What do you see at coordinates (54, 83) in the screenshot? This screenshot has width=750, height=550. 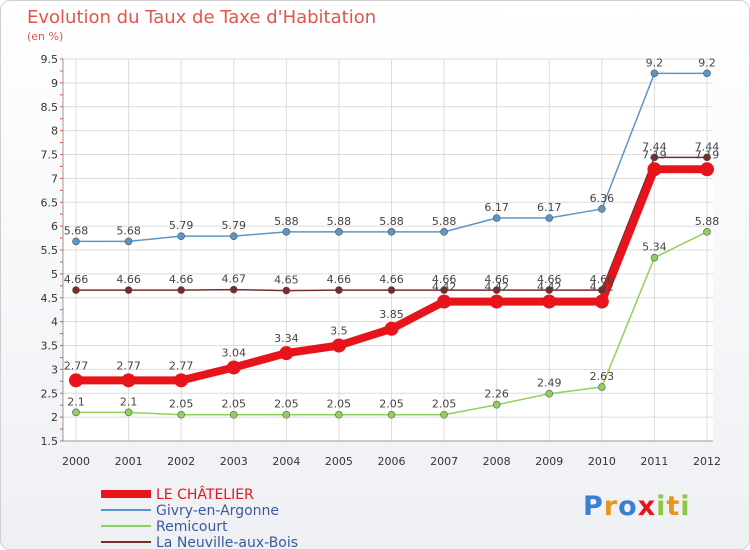 I see `y-tick-label: 9` at bounding box center [54, 83].